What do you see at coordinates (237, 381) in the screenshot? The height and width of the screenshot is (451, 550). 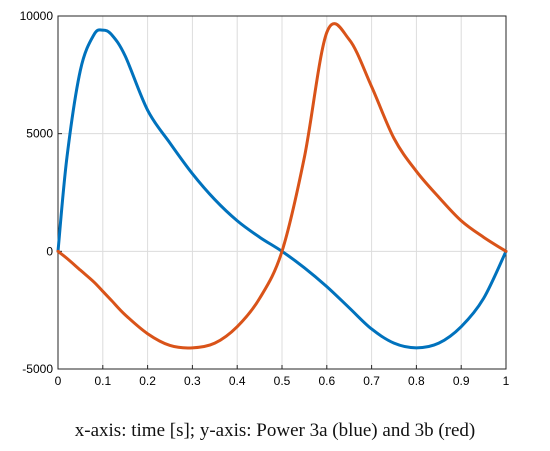 I see `x-tick-label: 0.4` at bounding box center [237, 381].